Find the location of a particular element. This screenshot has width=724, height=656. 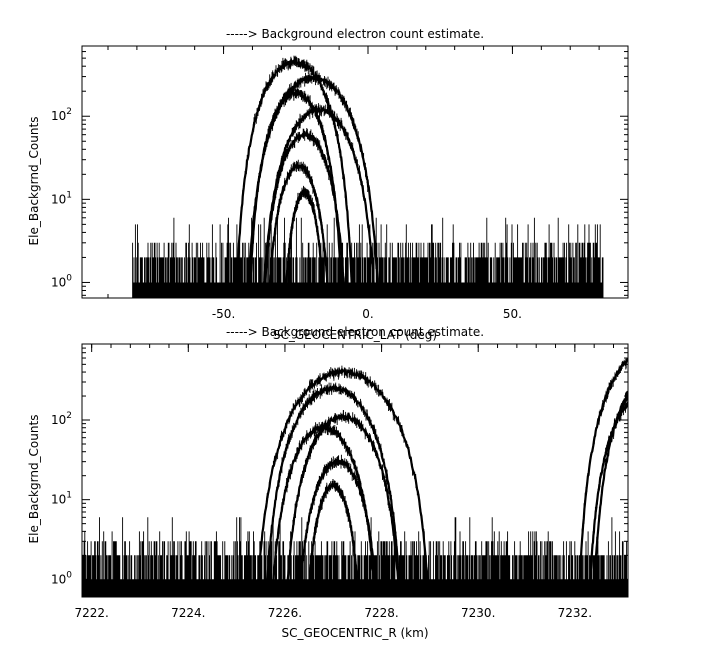

bottom-x-tick-label: 7232. is located at coordinates (575, 613).